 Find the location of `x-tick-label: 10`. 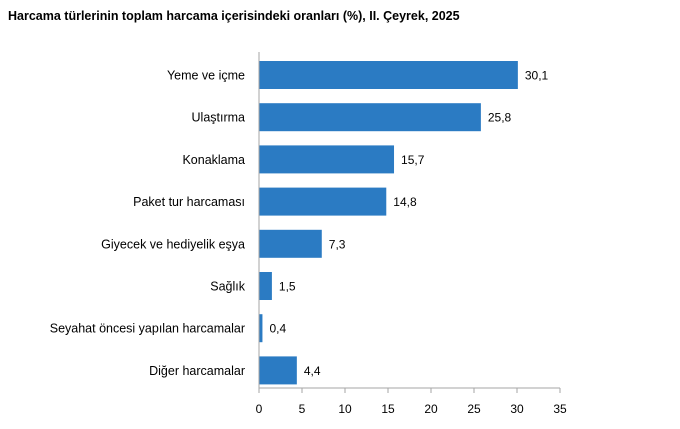

x-tick-label: 10 is located at coordinates (345, 409).